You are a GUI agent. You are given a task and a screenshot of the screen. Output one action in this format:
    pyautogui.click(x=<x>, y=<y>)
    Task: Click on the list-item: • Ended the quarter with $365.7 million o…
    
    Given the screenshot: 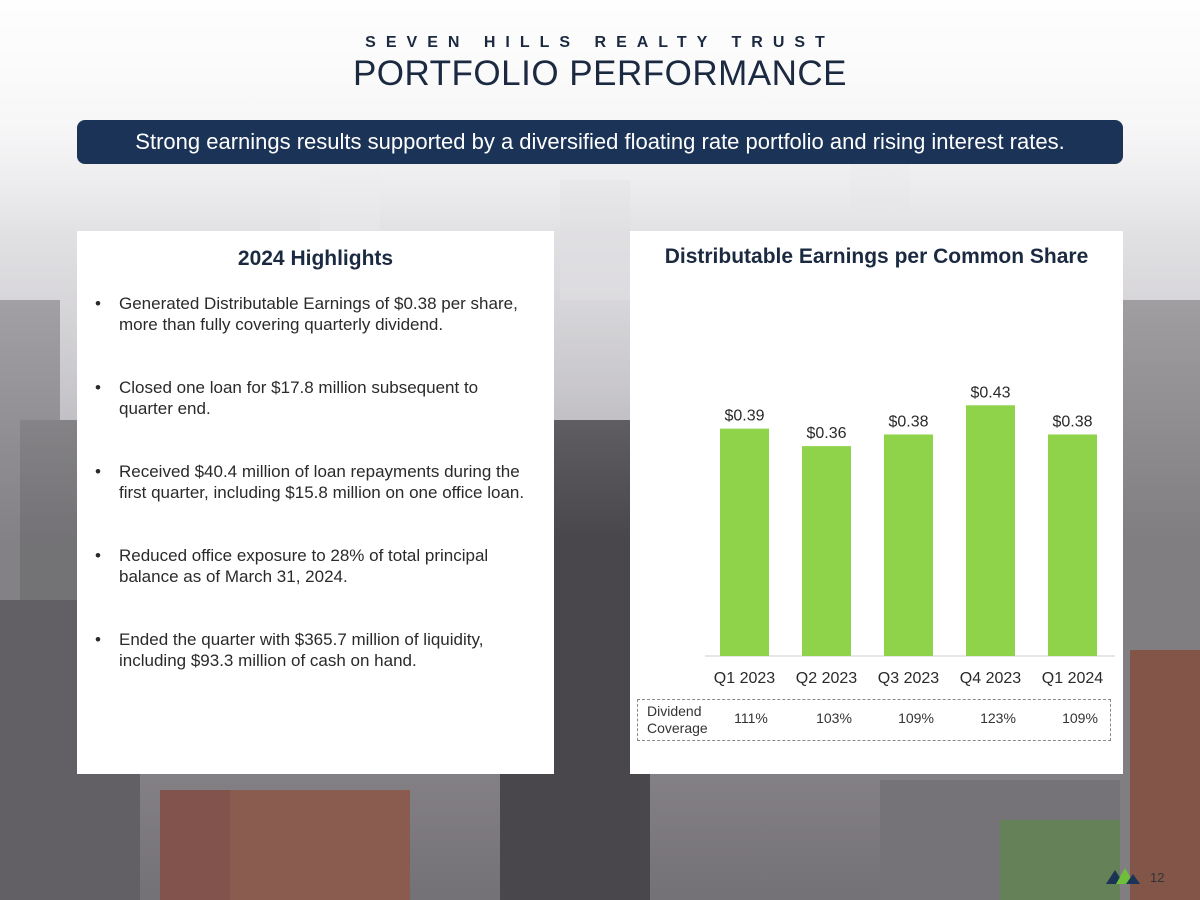 What is the action you would take?
    pyautogui.click(x=315, y=650)
    